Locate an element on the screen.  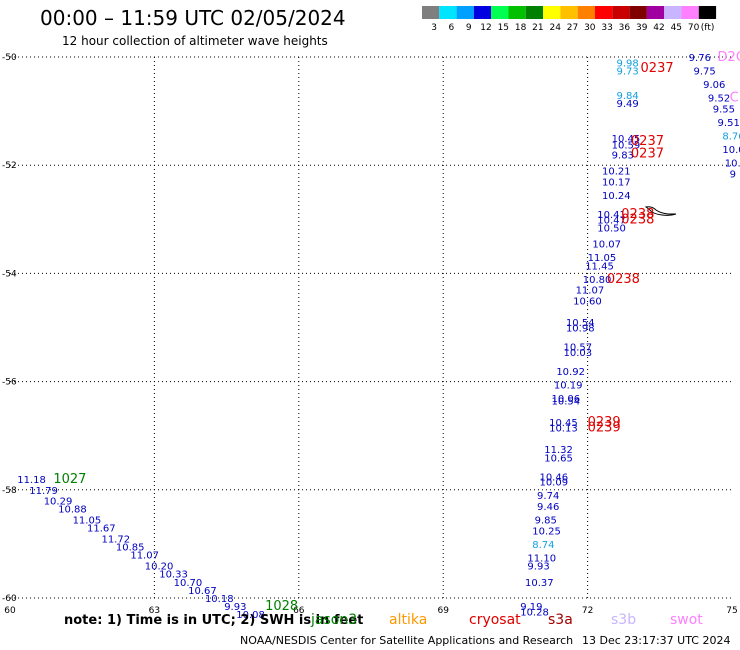
swh-value: 11.79 is located at coordinates (43, 491).